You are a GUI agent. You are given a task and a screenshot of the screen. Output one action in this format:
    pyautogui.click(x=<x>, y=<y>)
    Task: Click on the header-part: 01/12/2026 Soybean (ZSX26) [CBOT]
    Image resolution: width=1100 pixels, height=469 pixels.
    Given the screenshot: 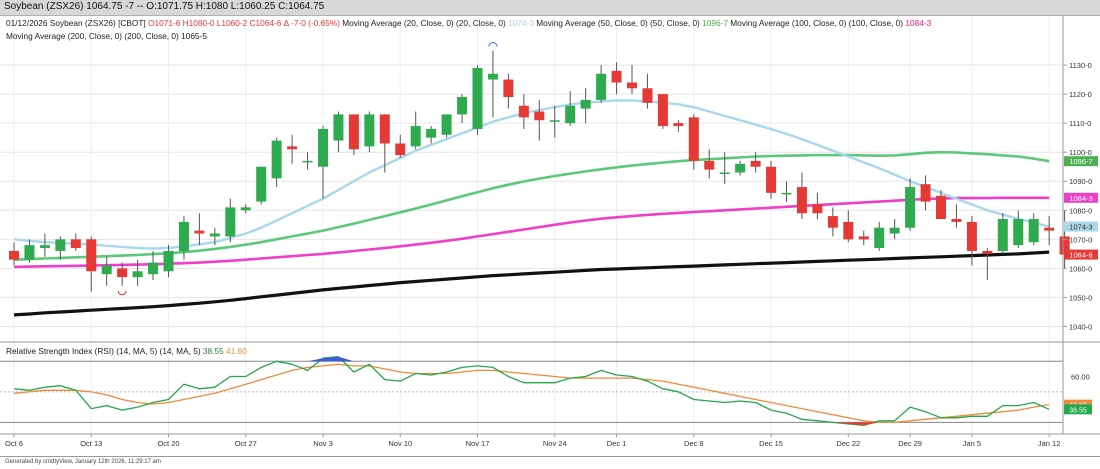 What is the action you would take?
    pyautogui.click(x=77, y=23)
    